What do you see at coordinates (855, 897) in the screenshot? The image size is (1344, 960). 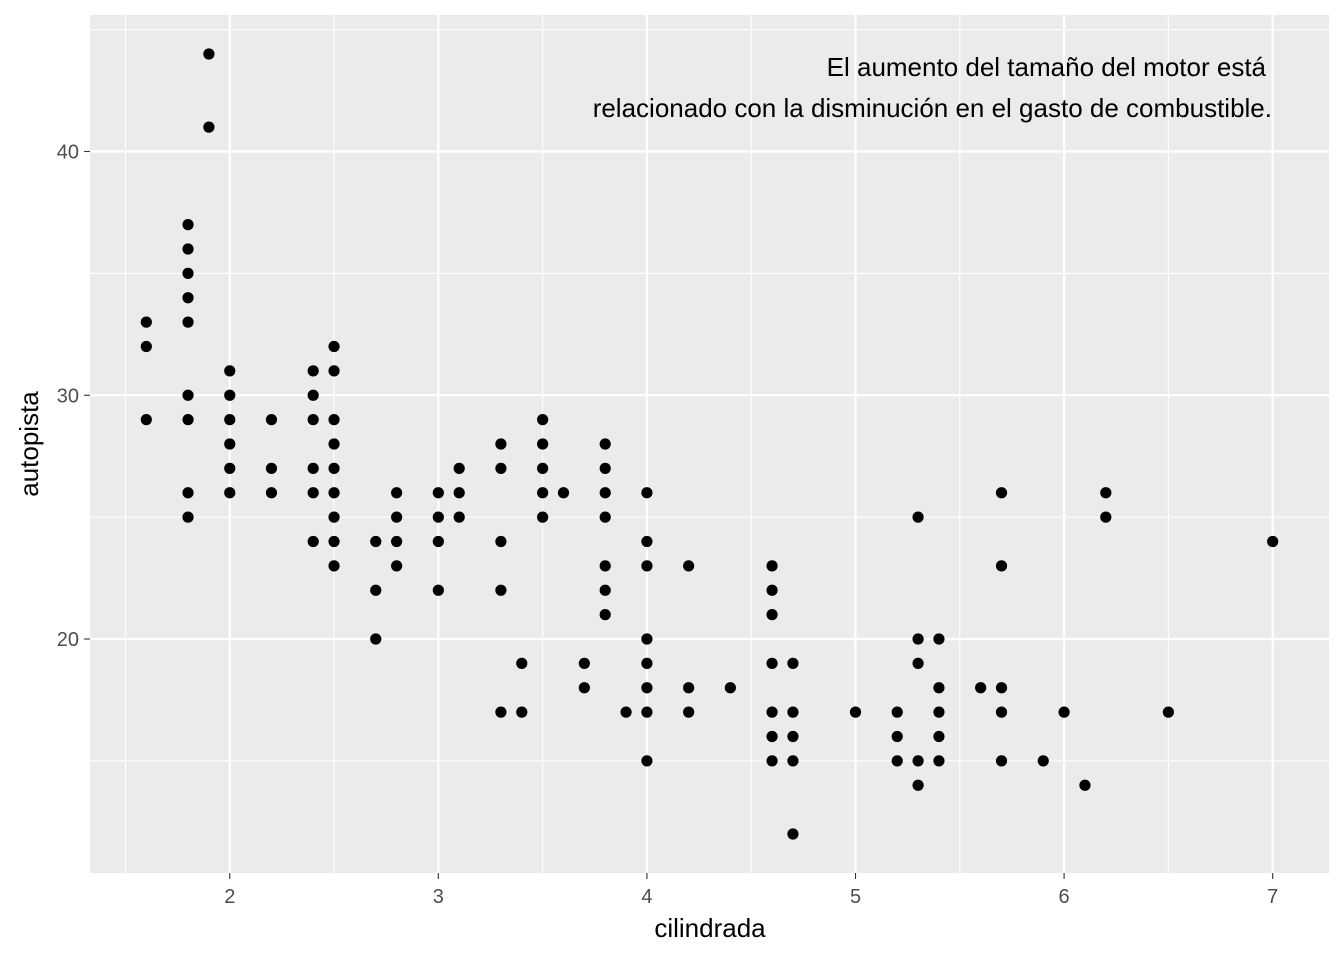 I see `x-tick-label: 5` at bounding box center [855, 897].